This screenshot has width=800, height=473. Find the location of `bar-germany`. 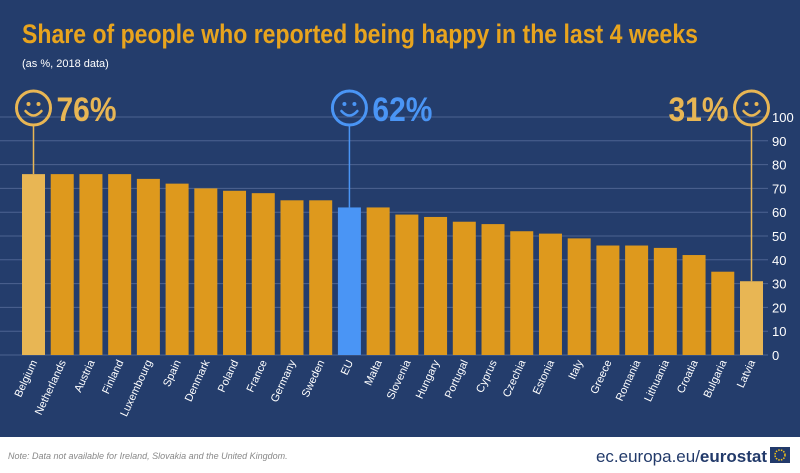

bar-germany is located at coordinates (292, 277).